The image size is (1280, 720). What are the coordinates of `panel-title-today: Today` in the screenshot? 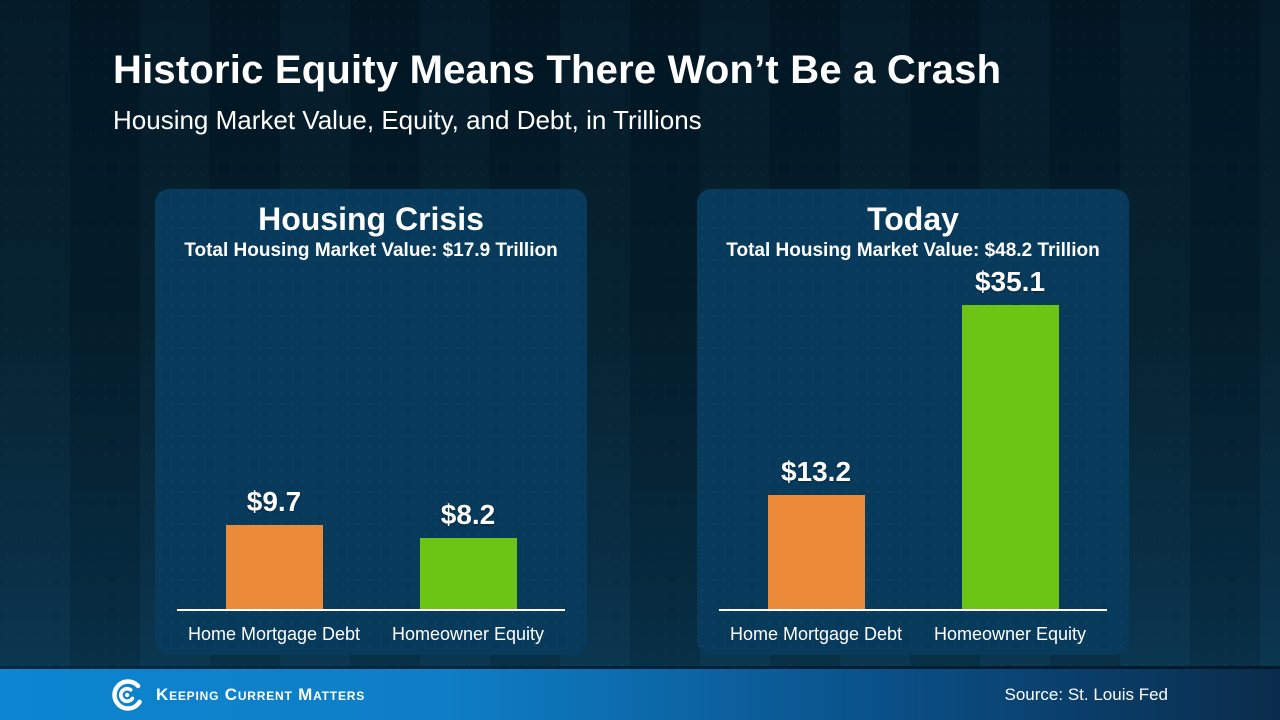 It's located at (913, 219).